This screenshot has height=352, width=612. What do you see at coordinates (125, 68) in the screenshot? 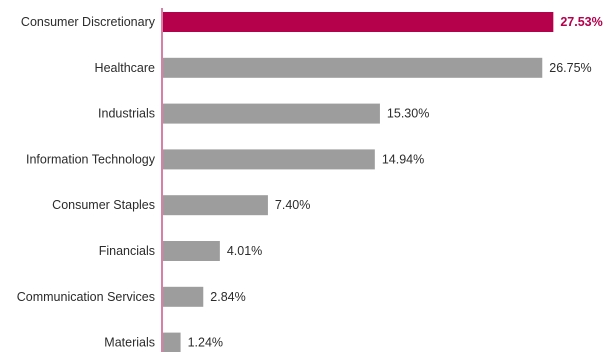
I see `category-label: Healthcare` at bounding box center [125, 68].